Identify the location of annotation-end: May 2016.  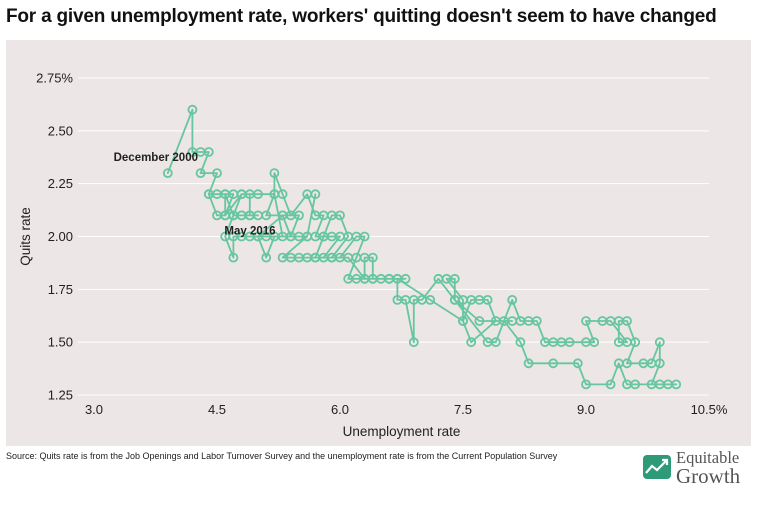
(249, 231).